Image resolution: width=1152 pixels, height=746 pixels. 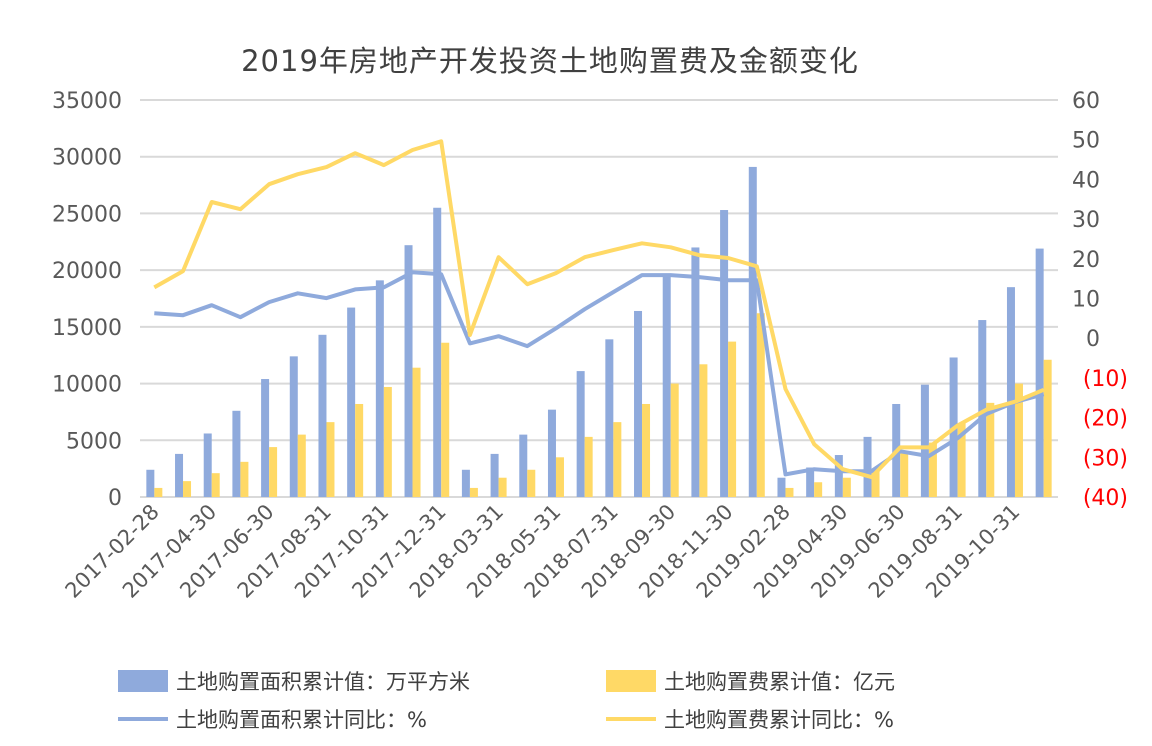 I want to click on chart-title: 2019年房地产开发投资土地购置费及金额变化, so click(x=550, y=61).